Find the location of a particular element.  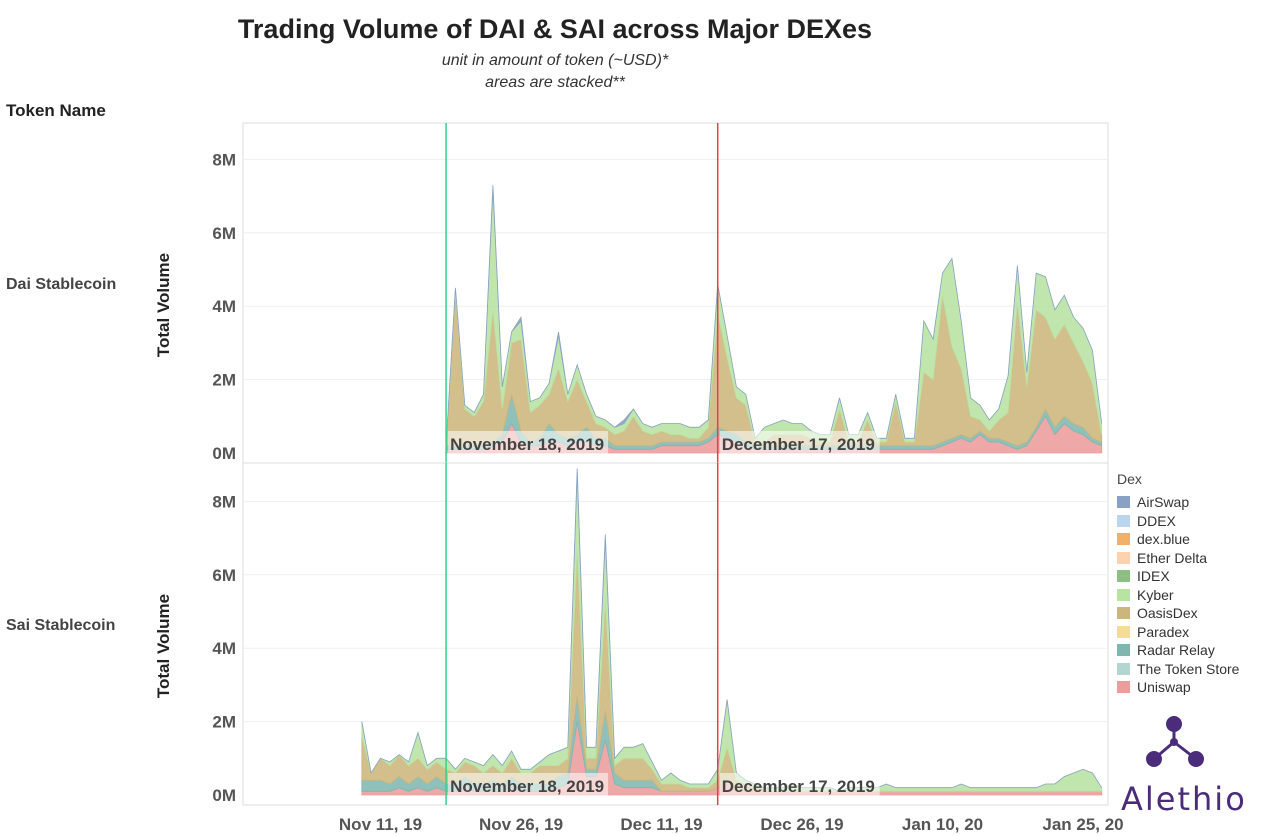

legend-label: dex.blue is located at coordinates (1163, 539).